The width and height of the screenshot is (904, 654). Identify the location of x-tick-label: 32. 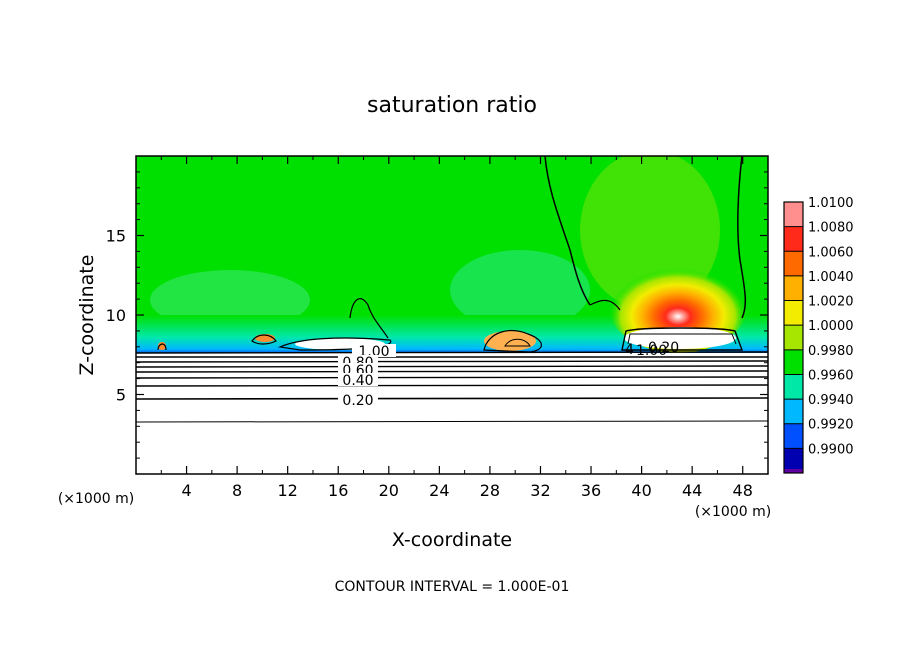
(540, 490).